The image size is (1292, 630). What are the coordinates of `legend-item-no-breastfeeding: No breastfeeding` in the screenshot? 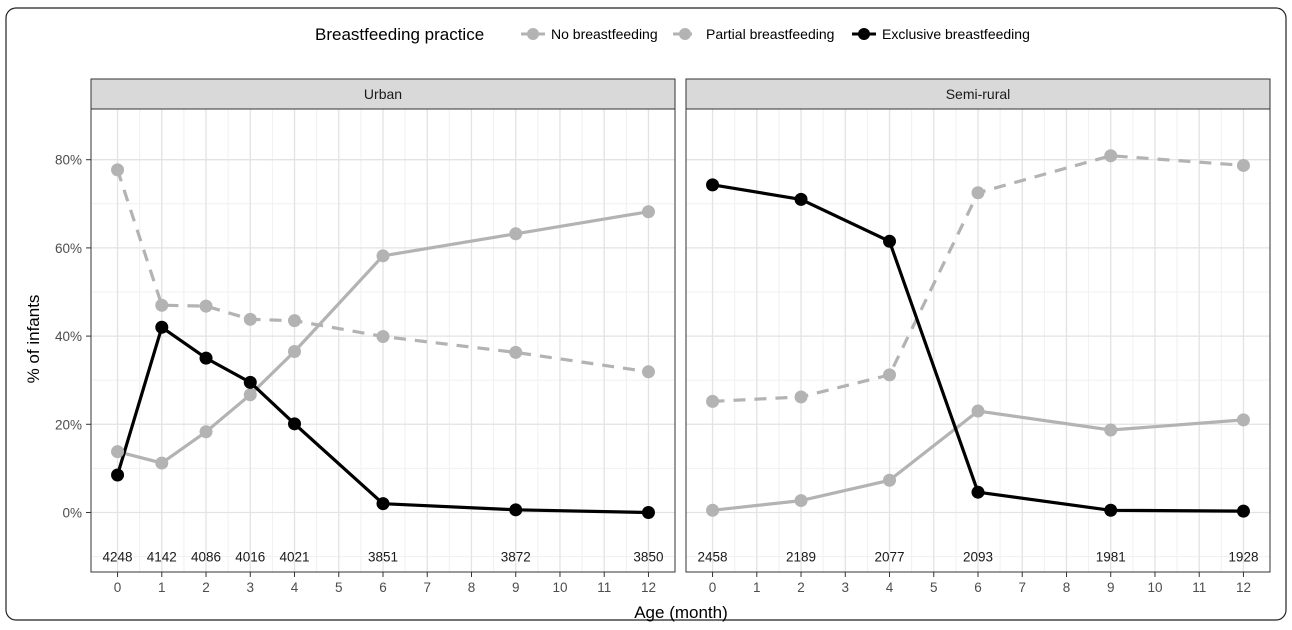 It's located at (589, 34).